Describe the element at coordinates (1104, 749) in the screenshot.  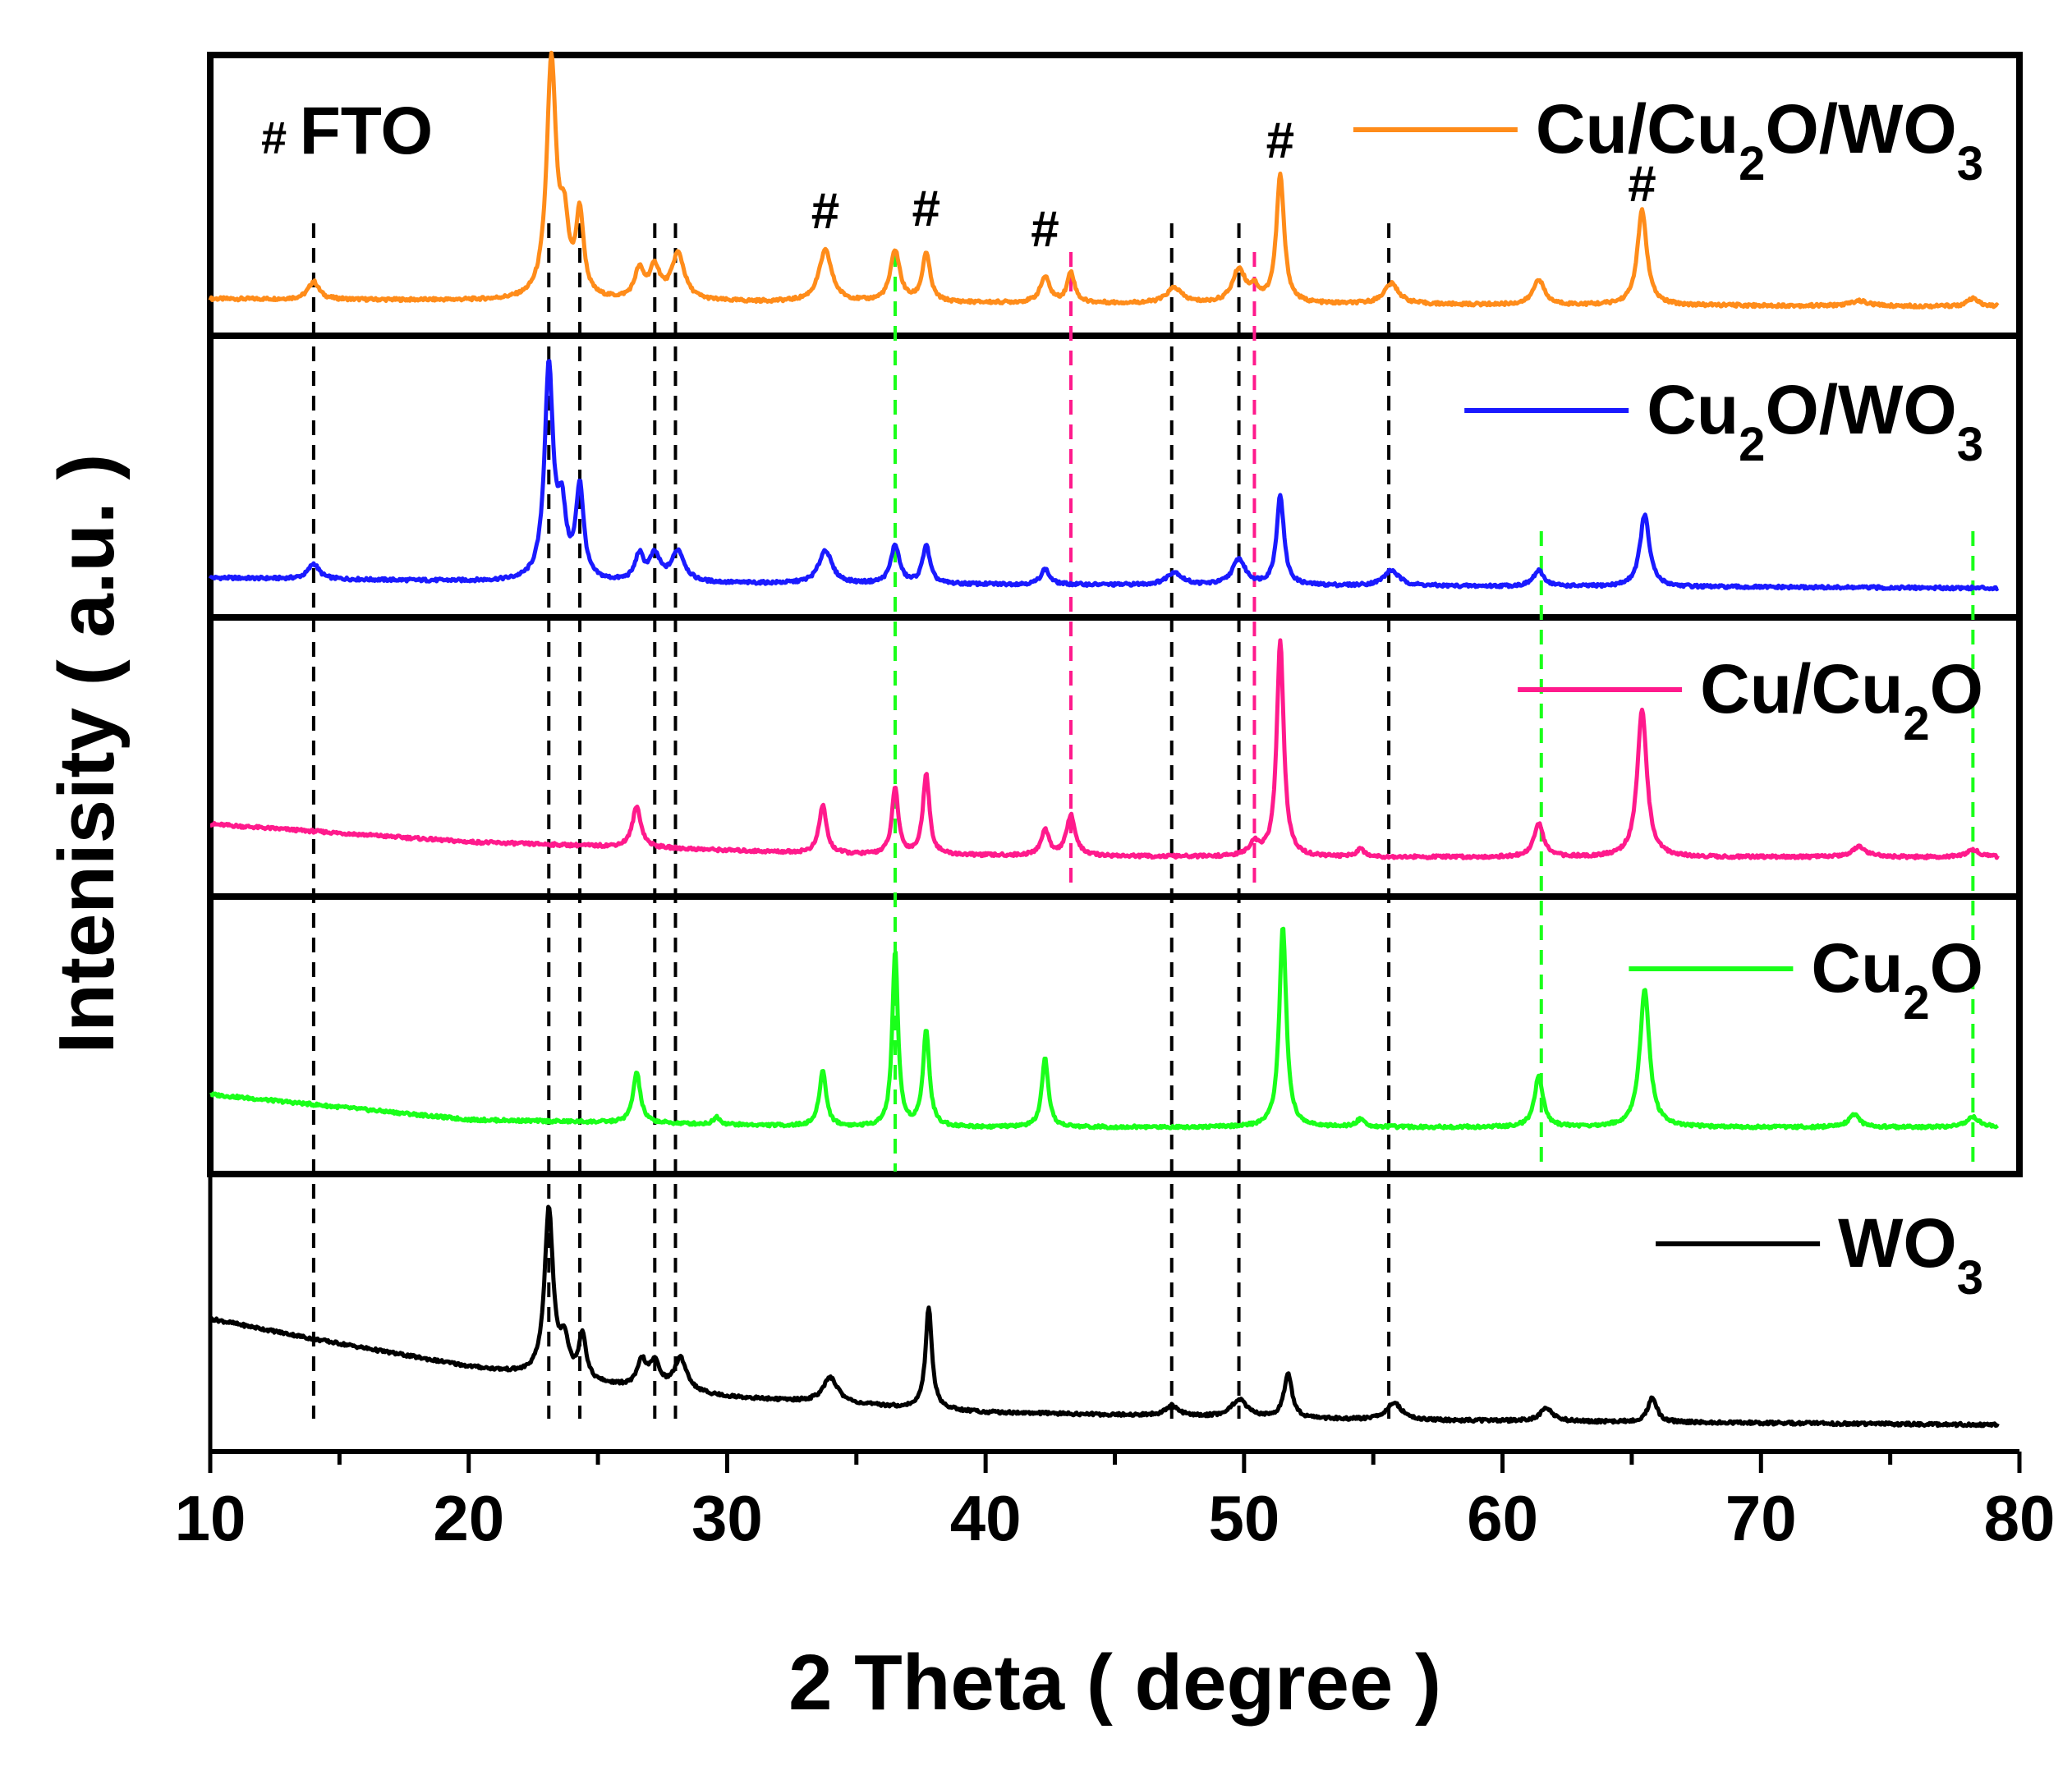
I see `series-line-cu-cu2o` at that location.